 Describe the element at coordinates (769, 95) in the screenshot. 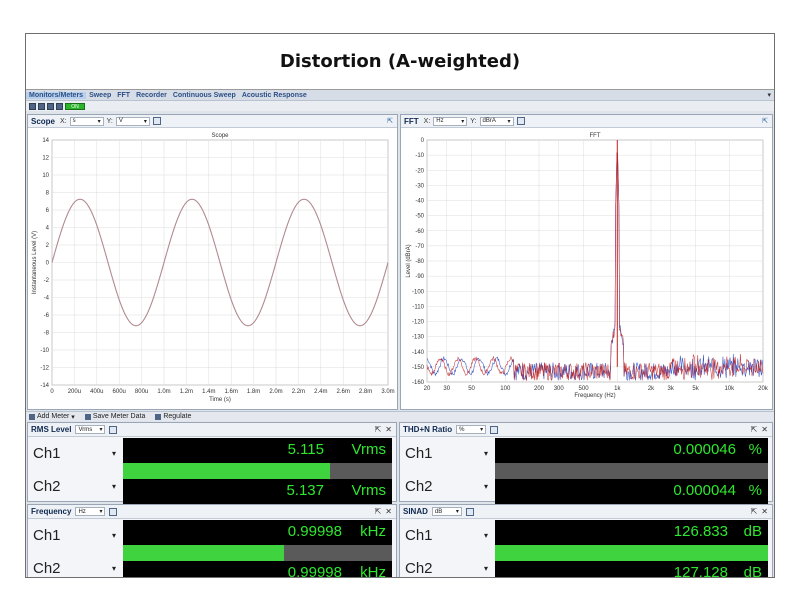

I see `pin-icon: ▾` at that location.